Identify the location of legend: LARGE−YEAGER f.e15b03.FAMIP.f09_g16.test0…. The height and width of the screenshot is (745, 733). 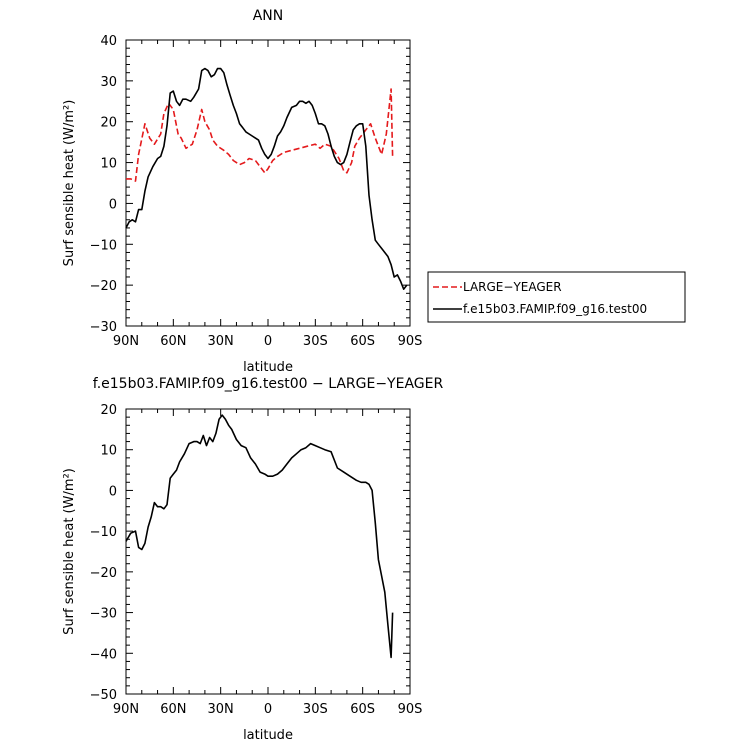
(556, 297).